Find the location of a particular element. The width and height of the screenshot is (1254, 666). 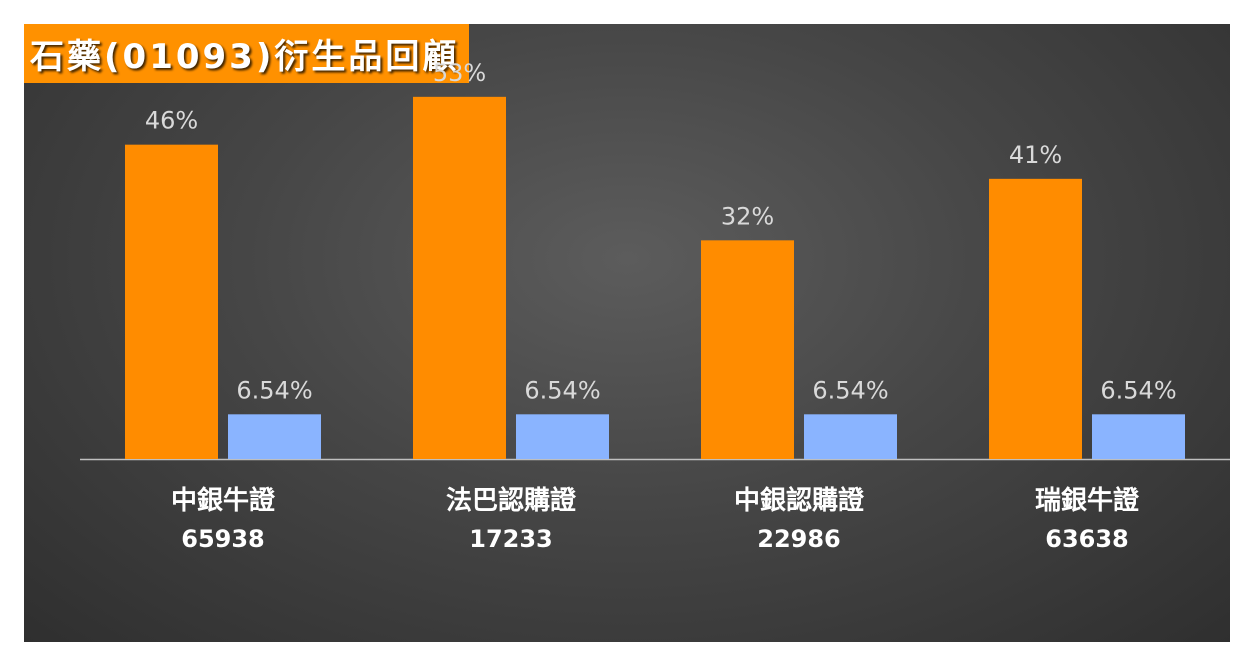

data-label-secondary-4: 6.54% is located at coordinates (1138, 390).